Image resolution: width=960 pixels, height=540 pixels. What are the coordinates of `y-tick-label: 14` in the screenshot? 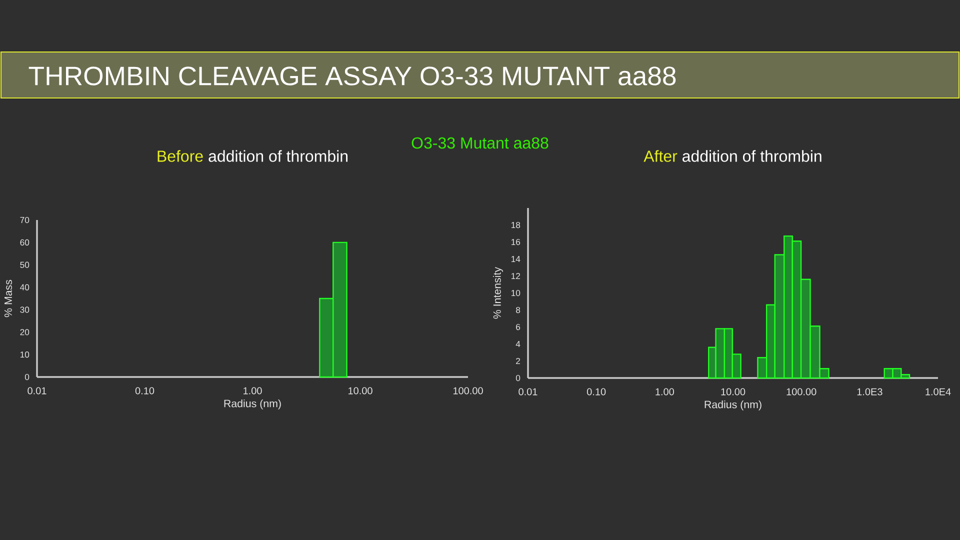 It's located at (515, 259).